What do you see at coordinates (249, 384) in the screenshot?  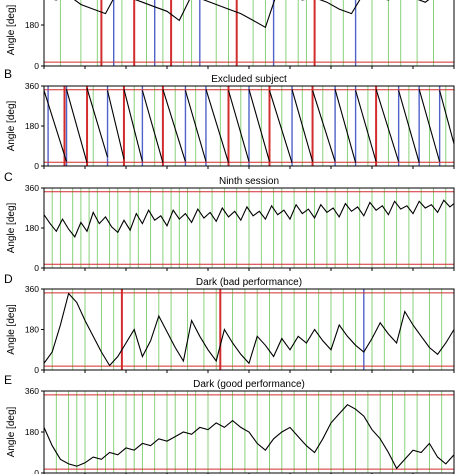 I see `panel-title: Dark (good performance)` at bounding box center [249, 384].